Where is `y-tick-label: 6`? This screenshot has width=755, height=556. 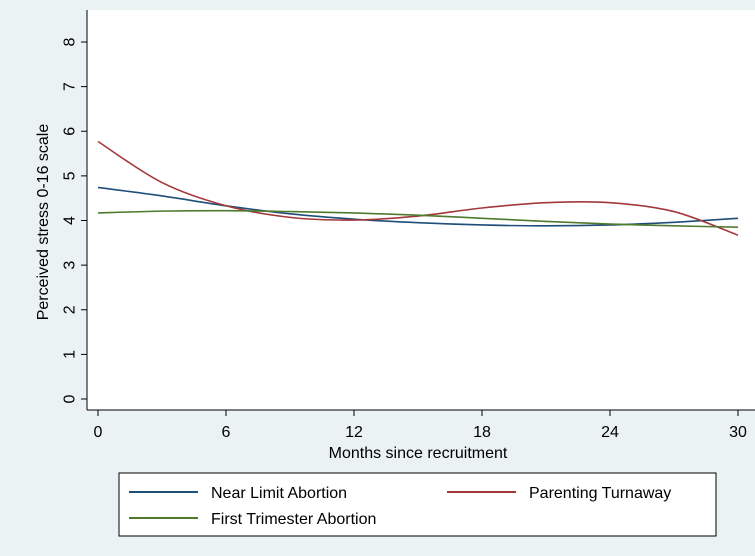 y-tick-label: 6 is located at coordinates (70, 131).